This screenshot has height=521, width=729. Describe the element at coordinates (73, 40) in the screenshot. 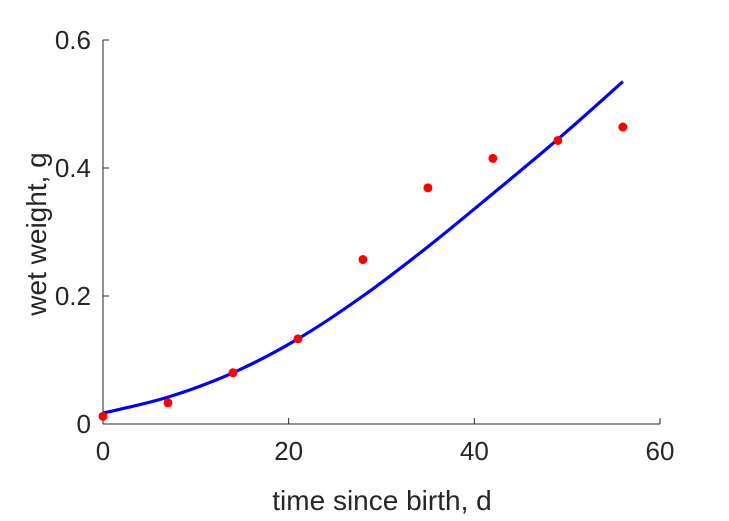

I see `y-tick-label: 0.6` at that location.